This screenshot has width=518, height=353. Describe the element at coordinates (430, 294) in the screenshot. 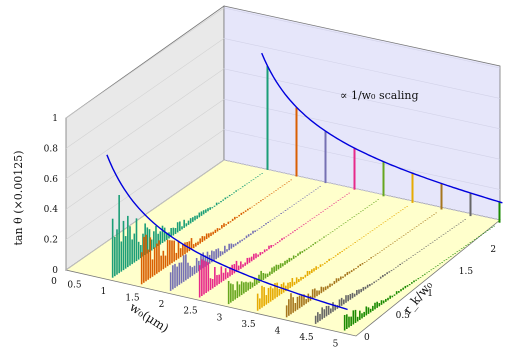

I see `y-tick-label: 1` at that location.